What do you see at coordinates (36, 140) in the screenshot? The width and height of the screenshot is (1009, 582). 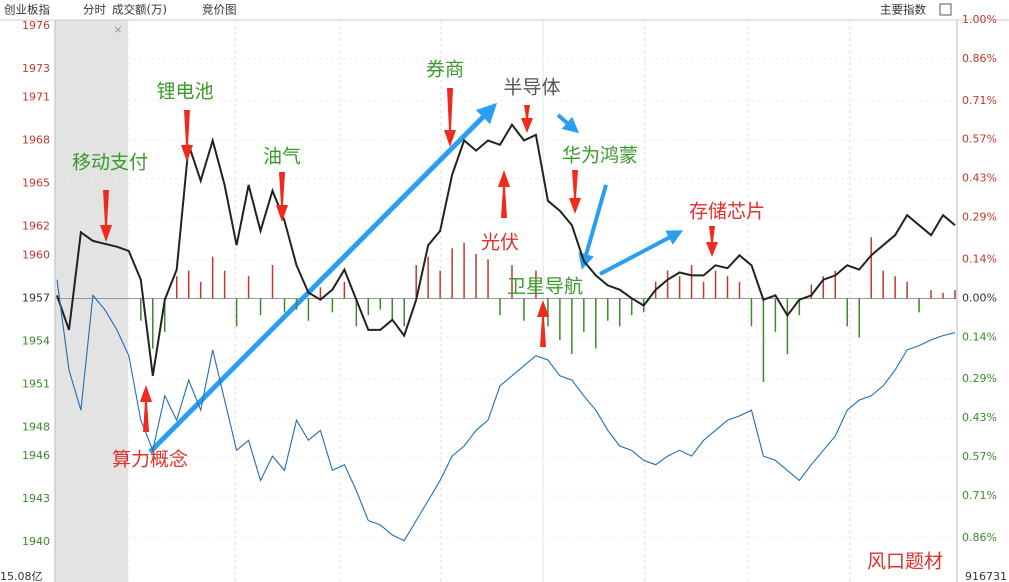 I see `y-tick-label: 1968` at bounding box center [36, 140].